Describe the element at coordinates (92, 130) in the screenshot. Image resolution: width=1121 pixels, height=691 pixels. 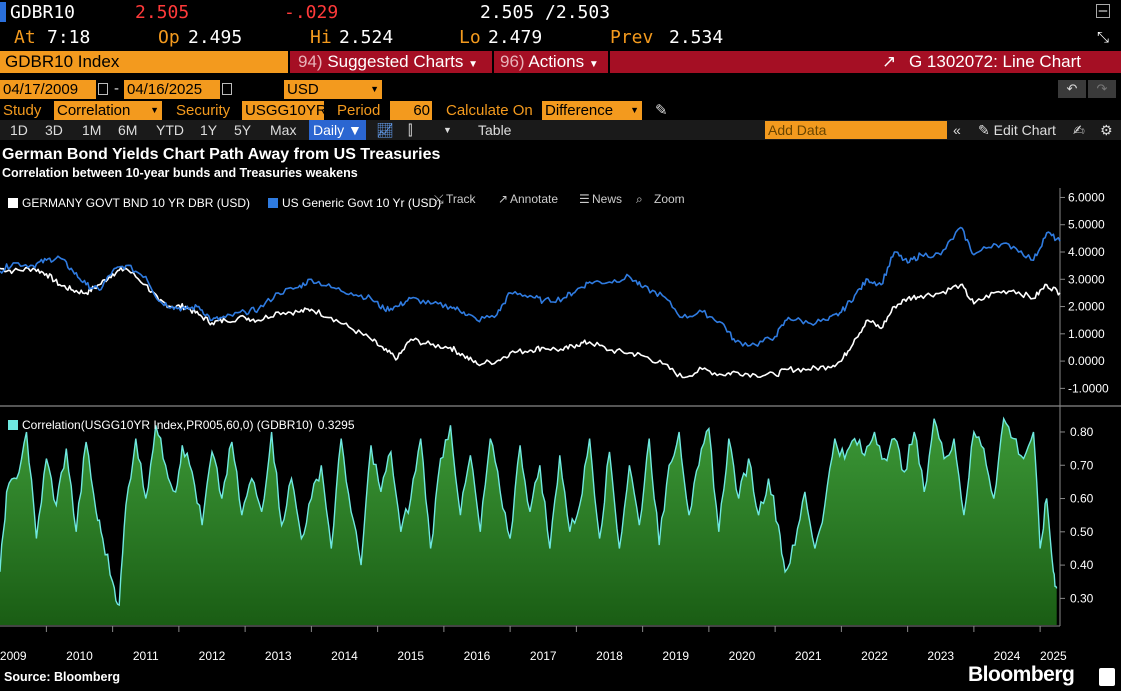
I see `range-1m: 1M` at that location.